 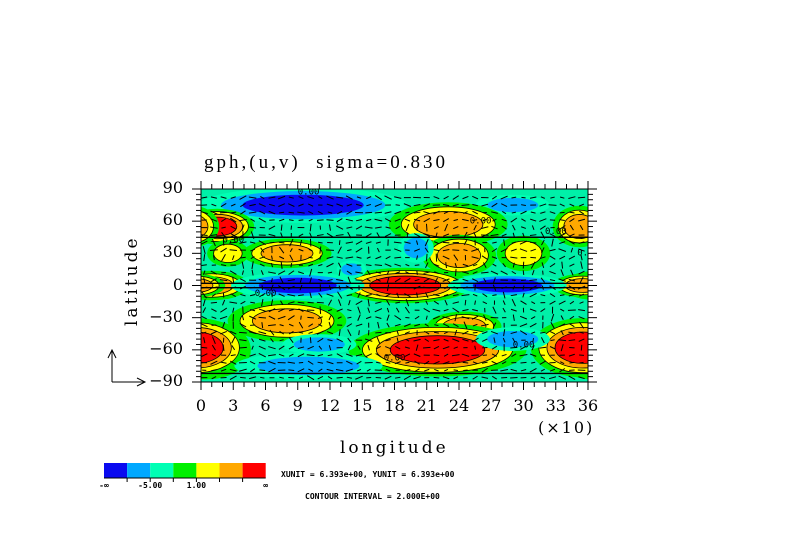 What do you see at coordinates (588, 253) in the screenshot?
I see `contour-label: 0.00` at bounding box center [588, 253].